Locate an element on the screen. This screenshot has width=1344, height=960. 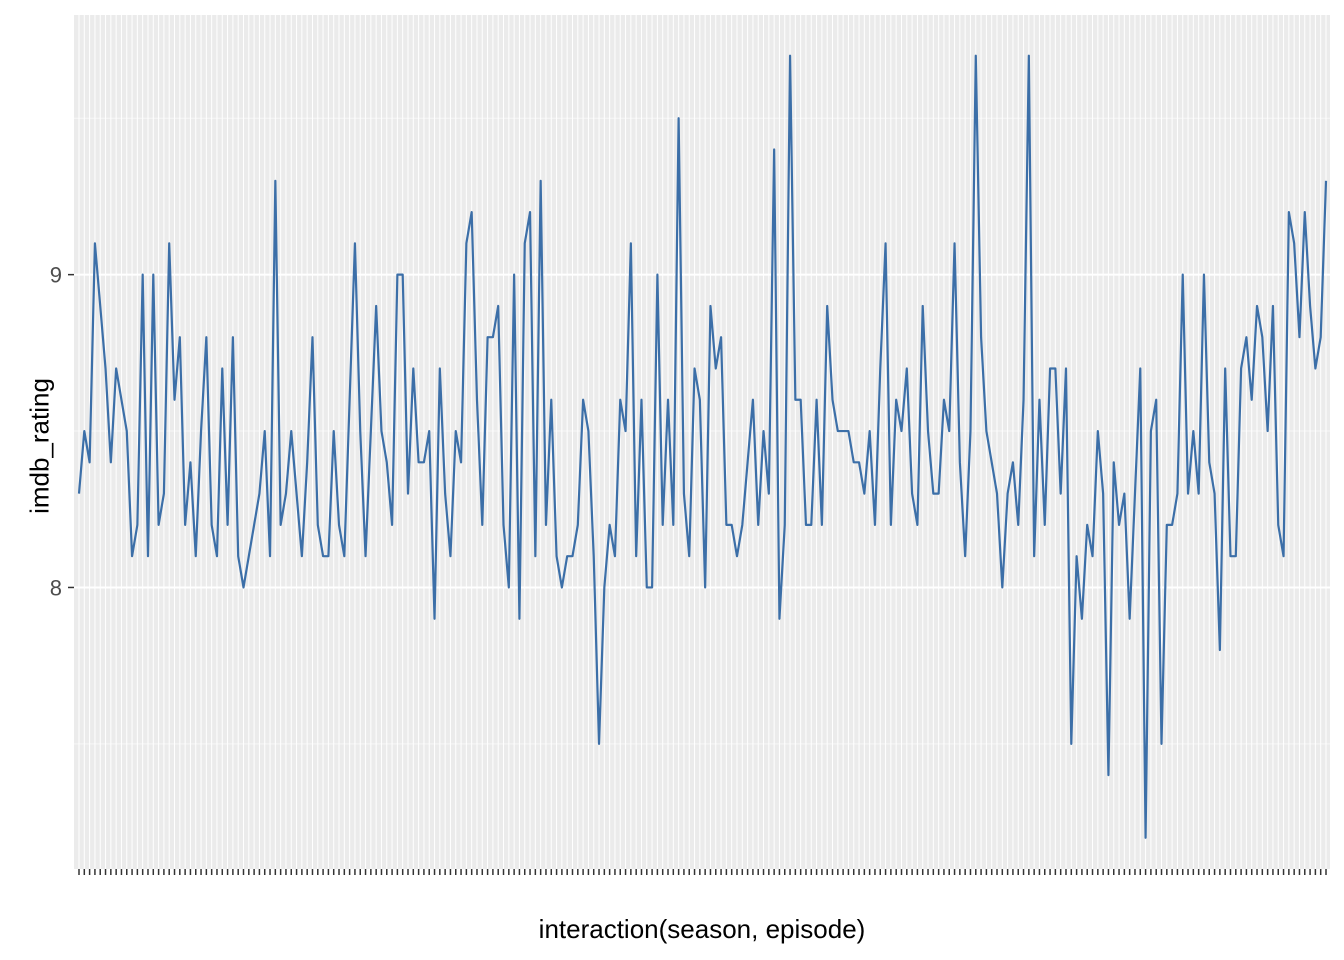
y-tick-label: 9 is located at coordinates (56, 275).